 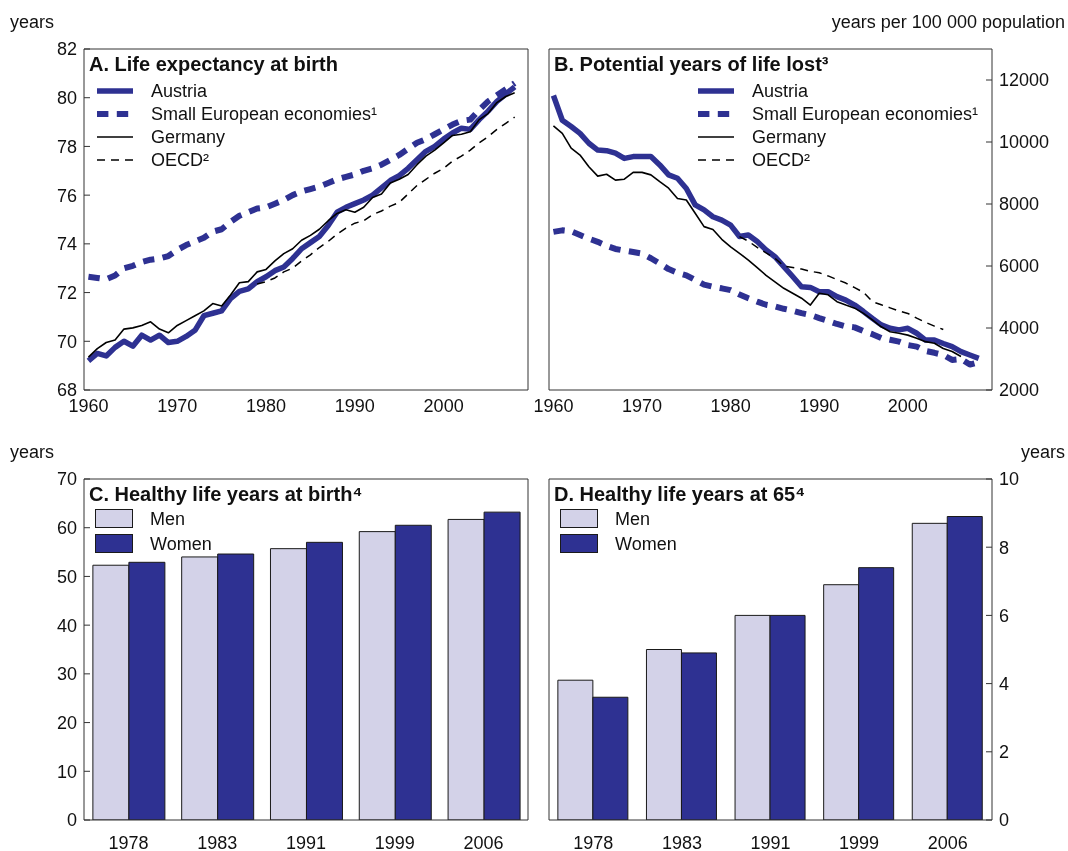 What do you see at coordinates (948, 22) in the screenshot?
I see `y2-axis-title: years per 100 000 population` at bounding box center [948, 22].